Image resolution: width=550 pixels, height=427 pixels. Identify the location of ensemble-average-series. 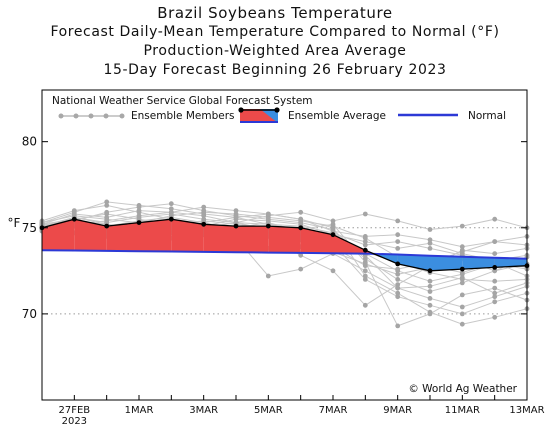
(284, 245).